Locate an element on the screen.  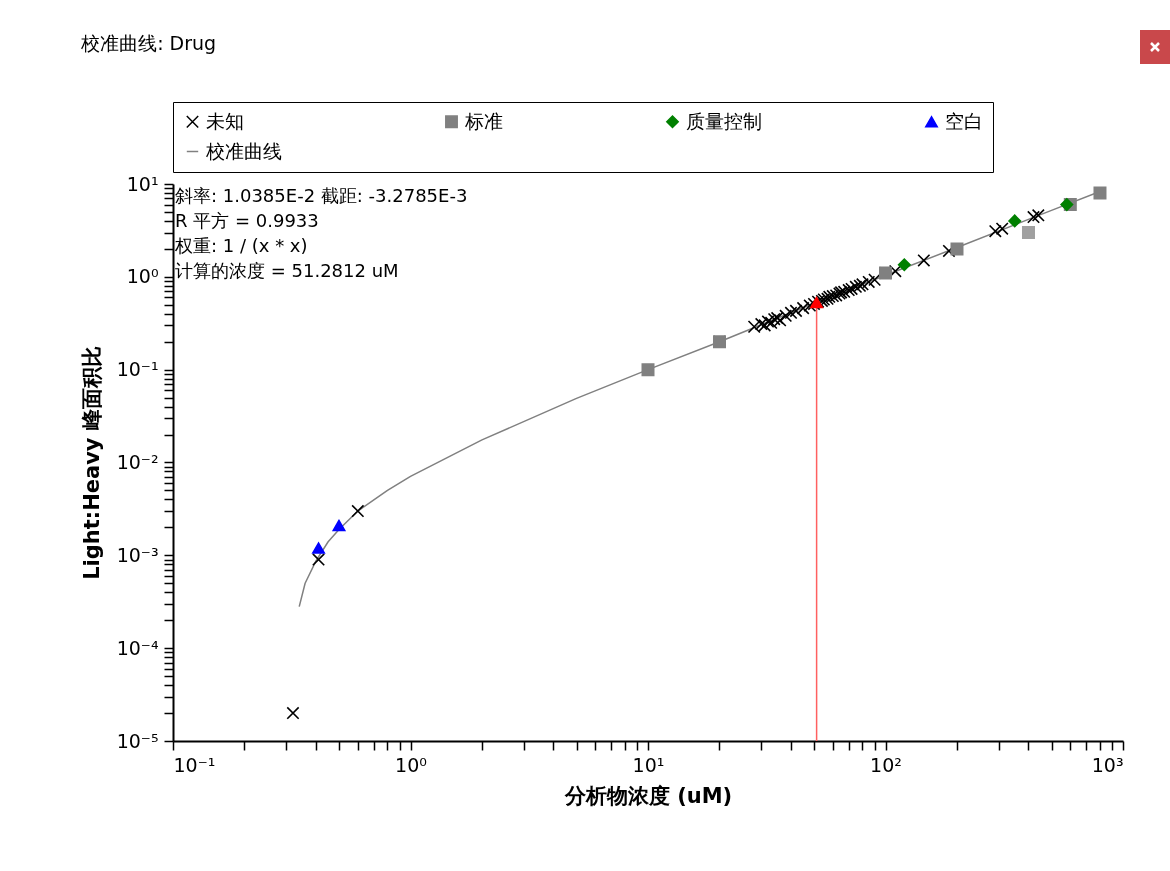
y-tick-label: 10⁻² is located at coordinates (137, 462).